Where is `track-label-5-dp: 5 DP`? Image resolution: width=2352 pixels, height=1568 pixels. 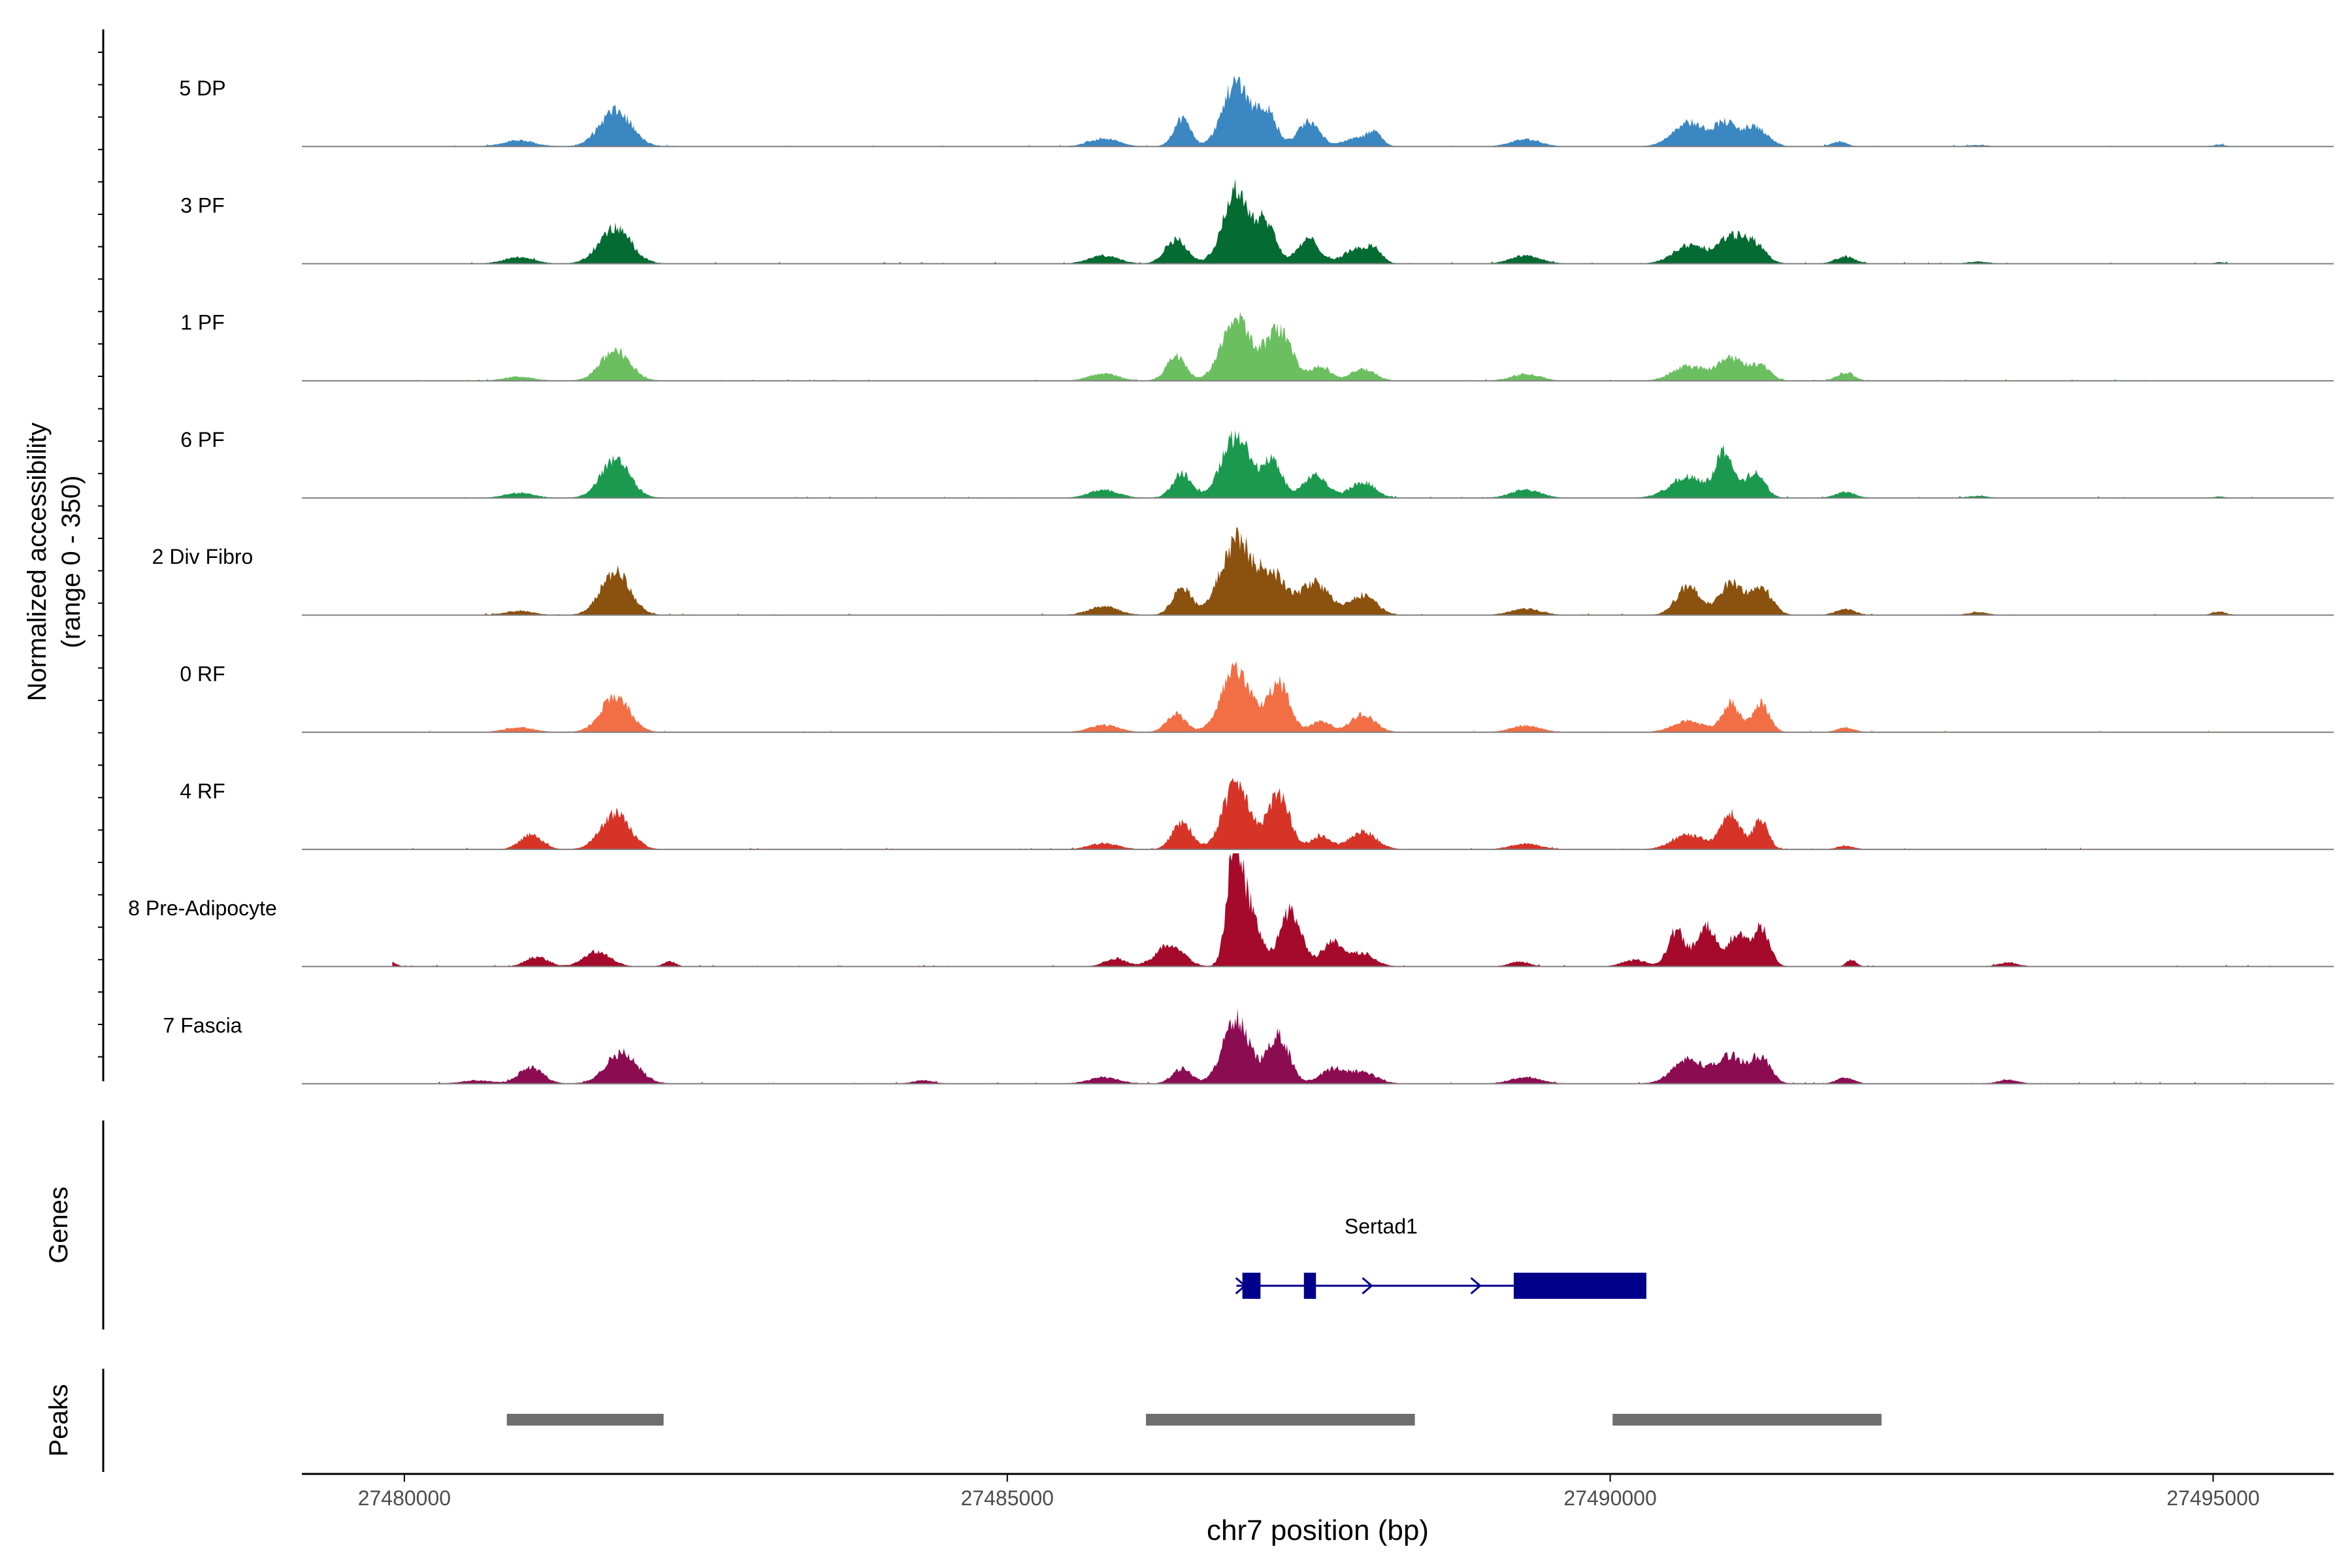
track-label-5-dp: 5 DP is located at coordinates (202, 88).